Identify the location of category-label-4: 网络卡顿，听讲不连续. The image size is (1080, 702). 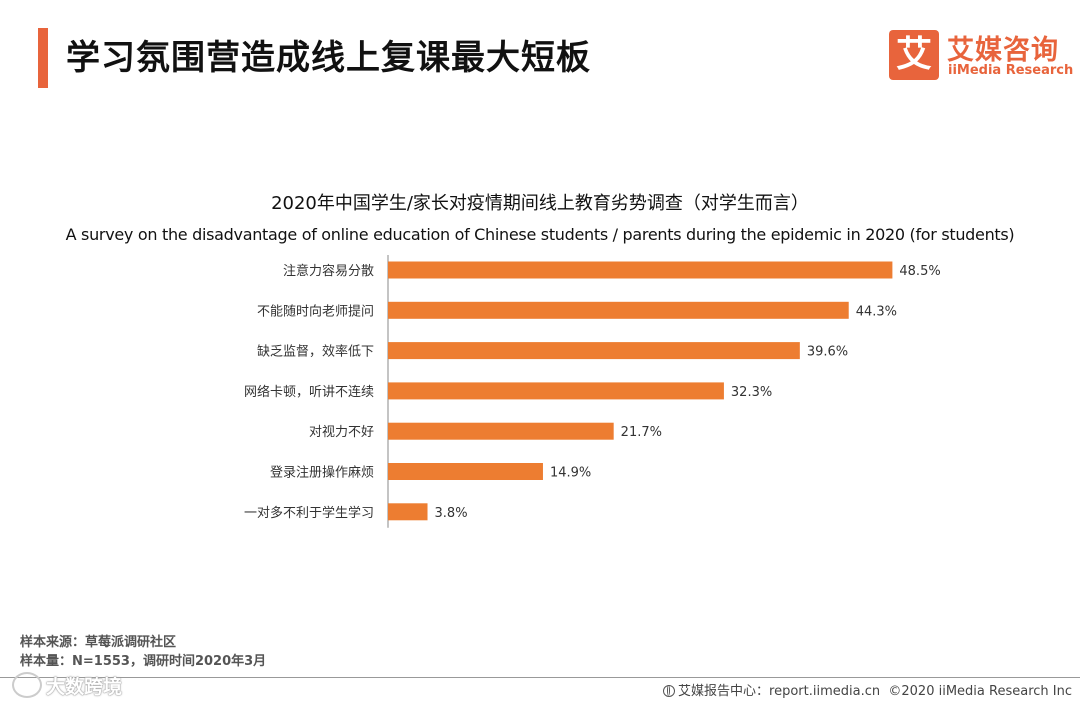
(309, 392).